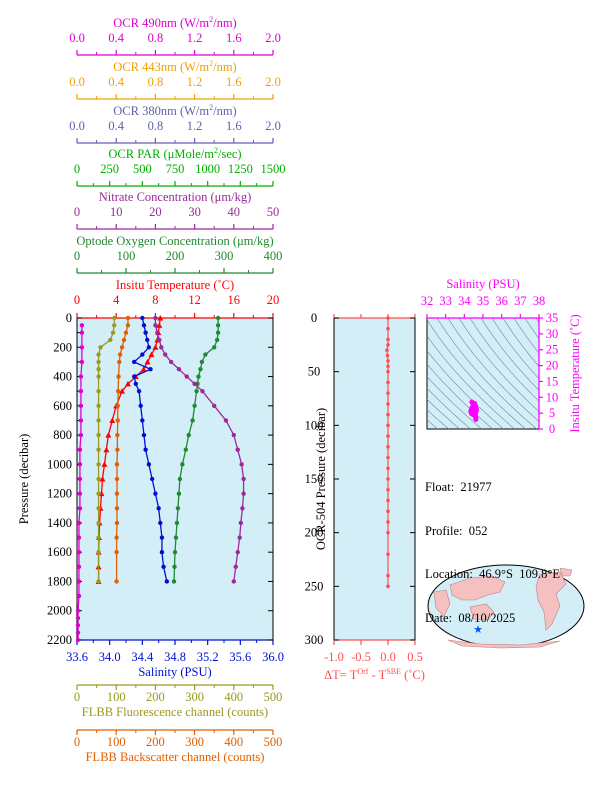  Describe the element at coordinates (62, 406) in the screenshot. I see `pressure-tick-label: 600` at that location.